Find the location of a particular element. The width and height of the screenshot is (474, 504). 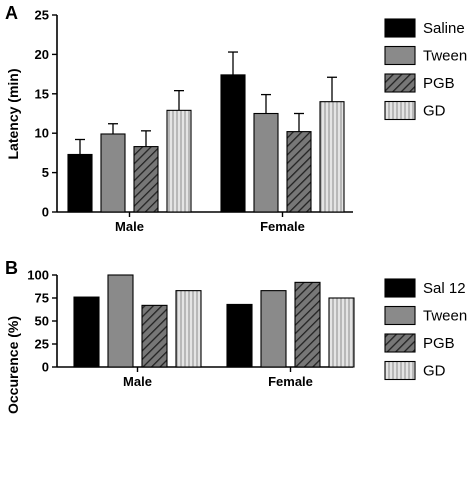

legend-label-sal-12: Sal 12 is located at coordinates (444, 288).